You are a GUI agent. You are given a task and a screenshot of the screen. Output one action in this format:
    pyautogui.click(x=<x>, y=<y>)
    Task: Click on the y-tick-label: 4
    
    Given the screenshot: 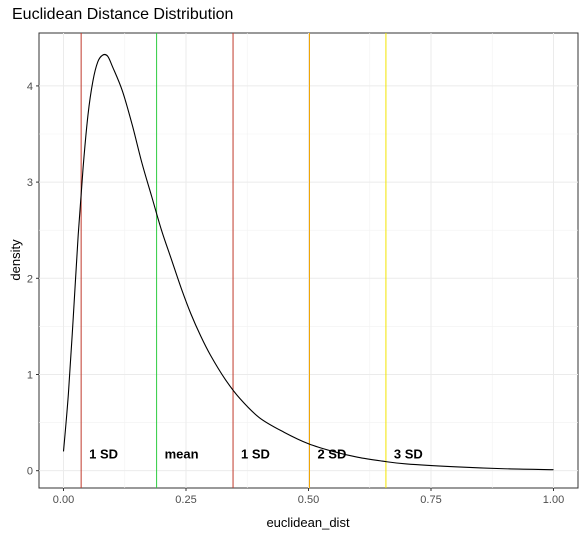 What is the action you would take?
    pyautogui.click(x=30, y=87)
    